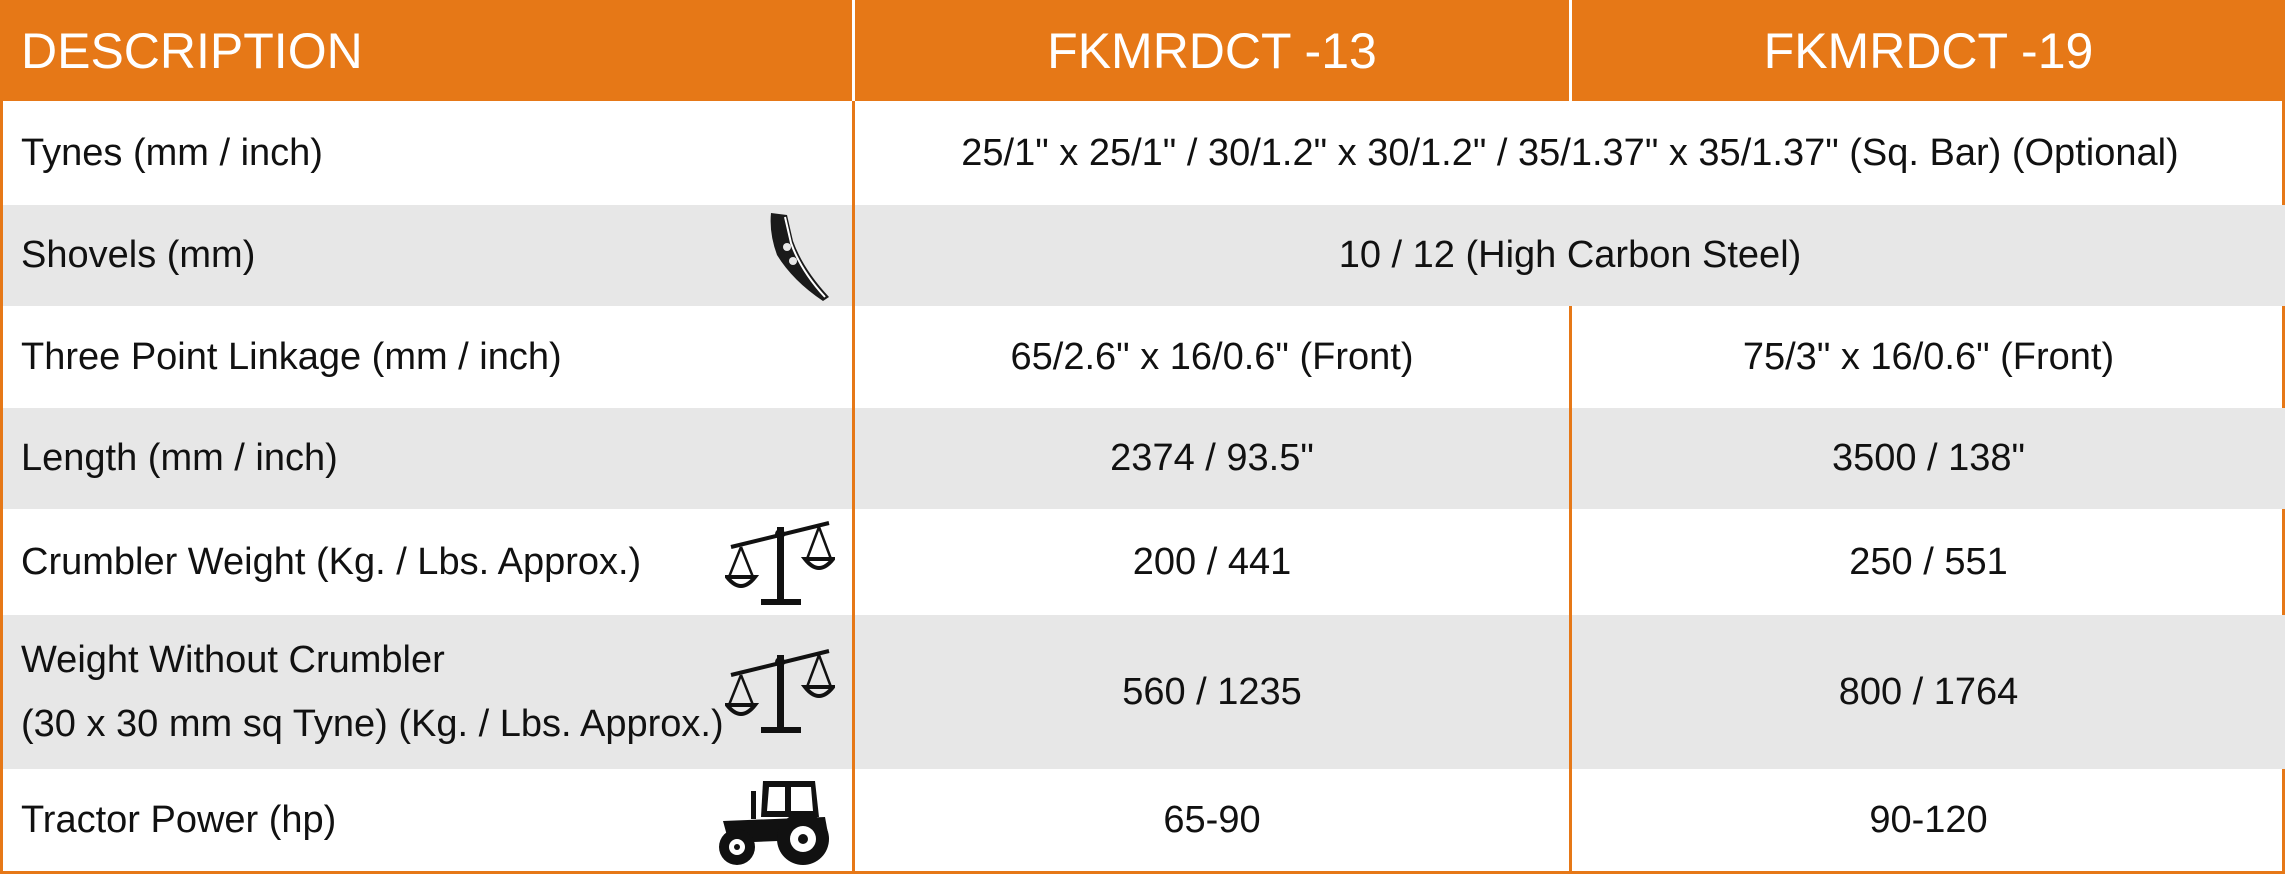 This screenshot has width=2285, height=874. What do you see at coordinates (1212, 356) in the screenshot?
I see `row-value-model-13: 65/2.6" x 16/0.6" (Front)` at bounding box center [1212, 356].